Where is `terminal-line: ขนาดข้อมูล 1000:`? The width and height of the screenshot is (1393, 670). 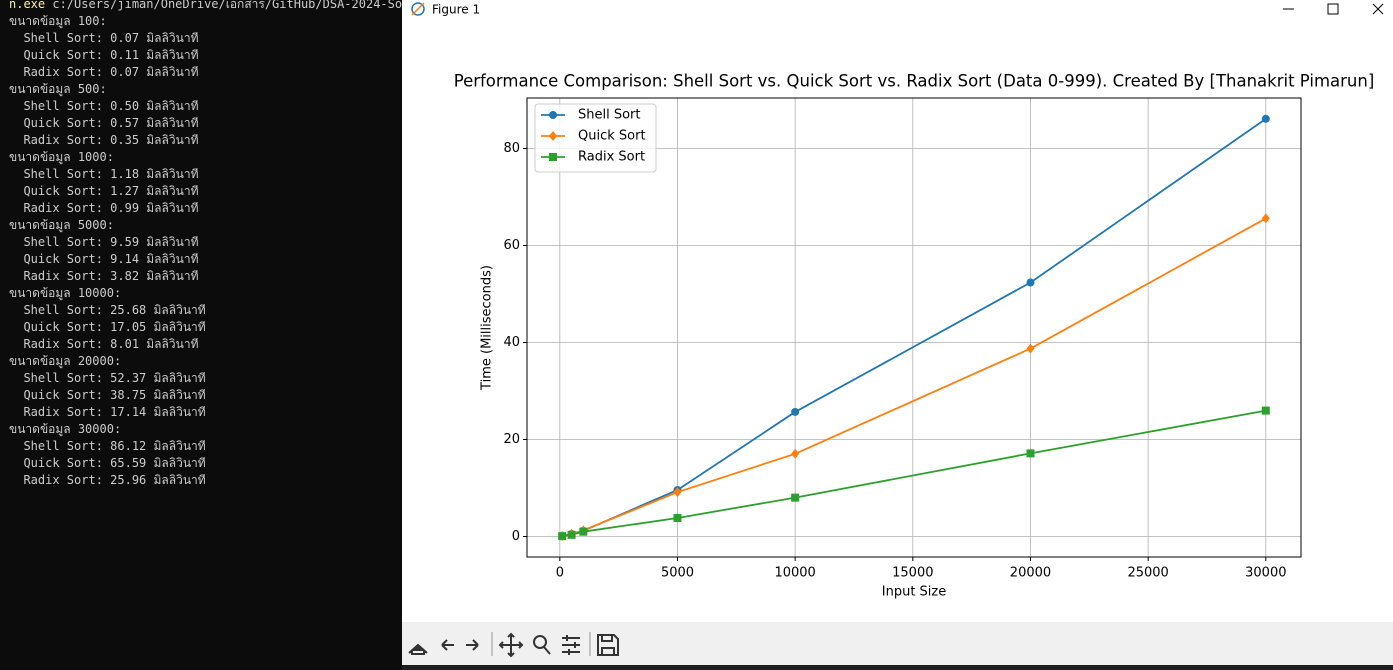
terminal-line: ขนาดข้อมูล 1000: is located at coordinates (61, 157).